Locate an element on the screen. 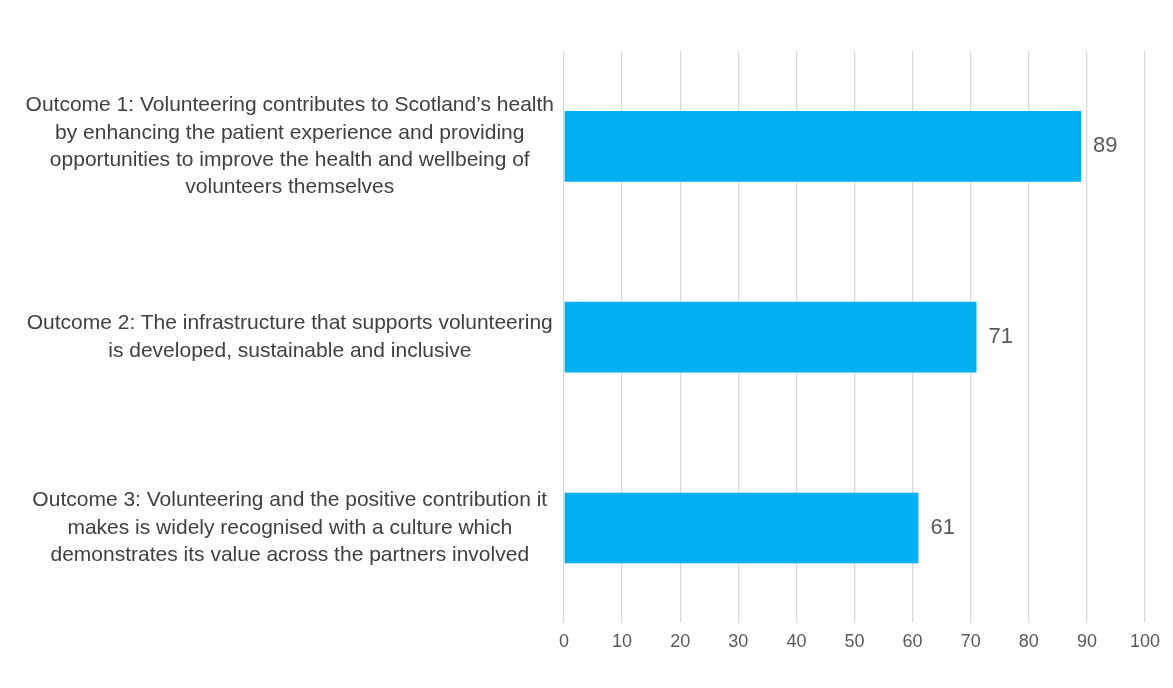  x-tick-label: 80 is located at coordinates (1028, 641).